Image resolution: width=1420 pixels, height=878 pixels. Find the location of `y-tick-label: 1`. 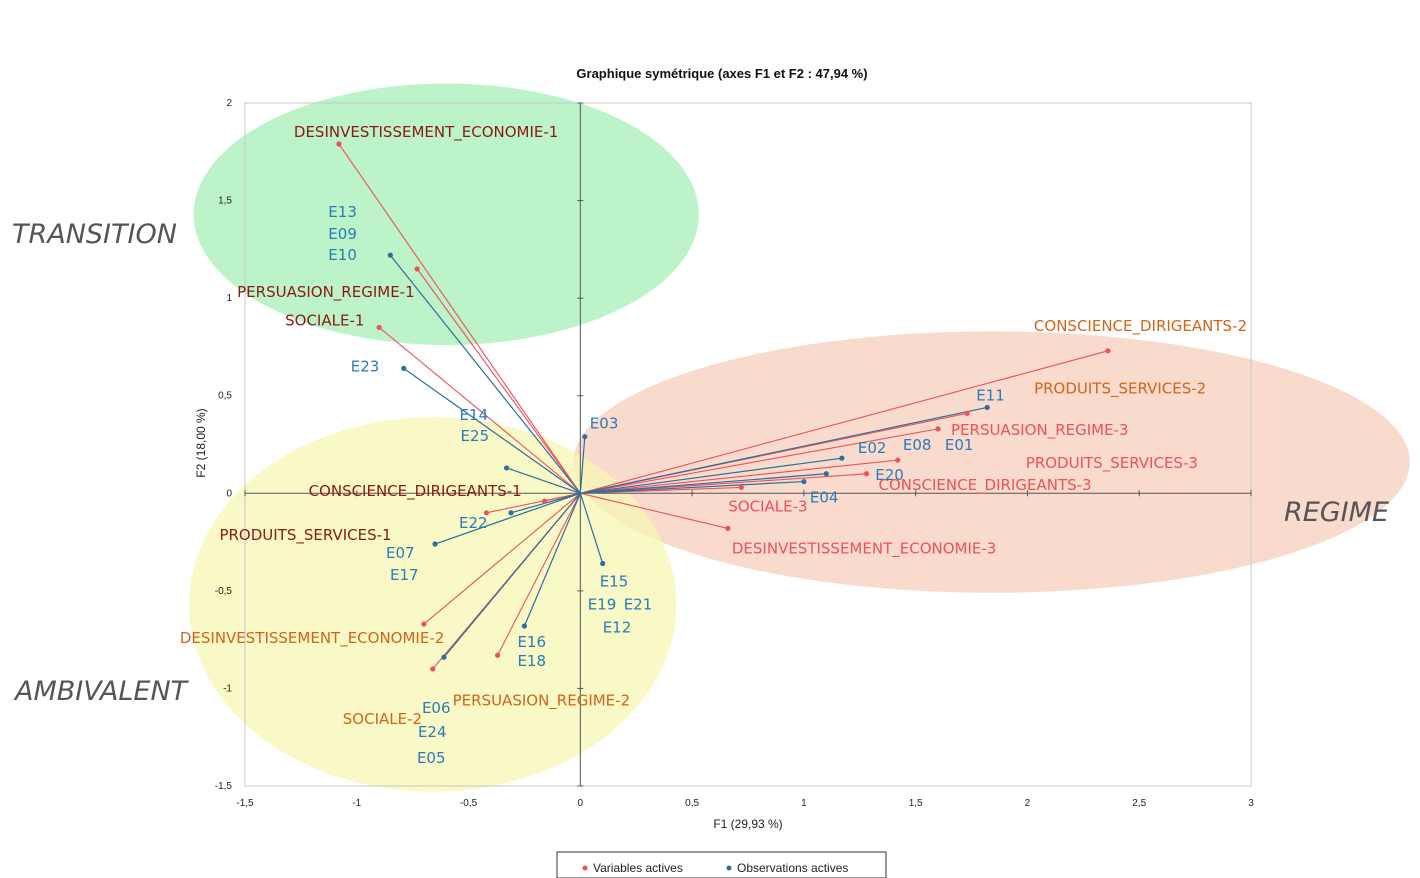

y-tick-label: 1 is located at coordinates (229, 298).